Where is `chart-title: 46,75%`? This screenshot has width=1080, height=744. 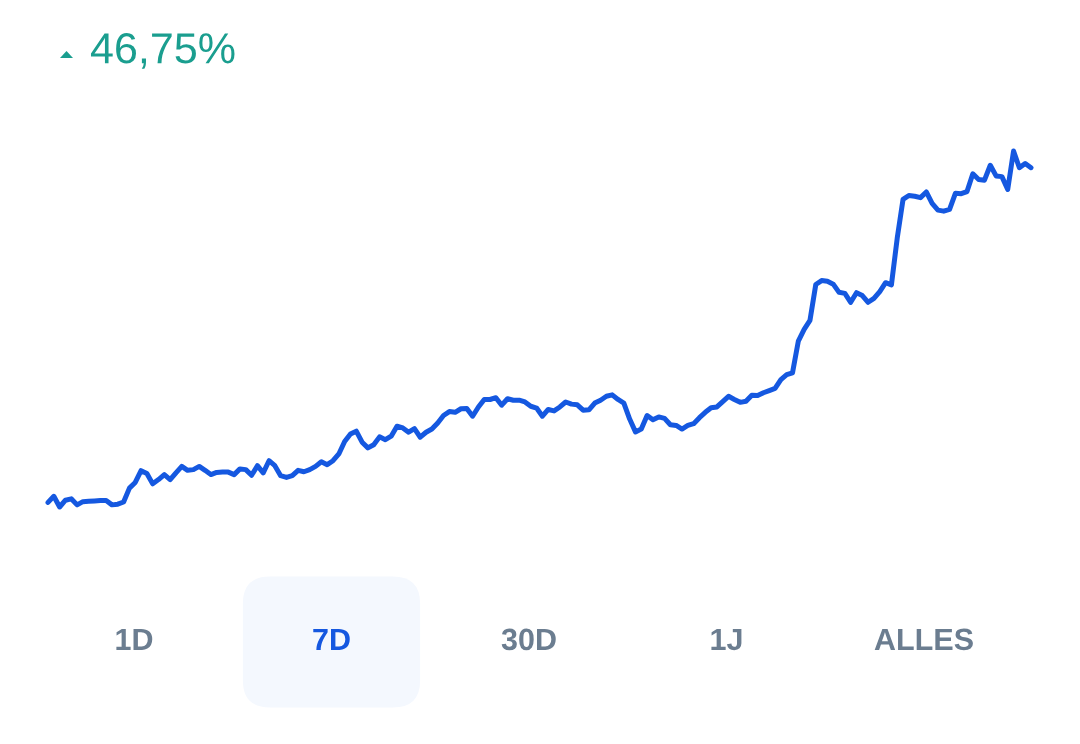
chart-title: 46,75% is located at coordinates (162, 51).